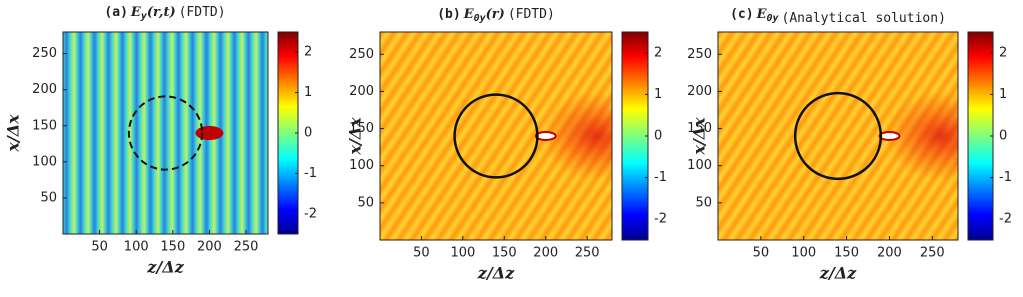 The height and width of the screenshot is (297, 1023). Describe the element at coordinates (115, 12) in the screenshot. I see `title-tag: (a)` at that location.